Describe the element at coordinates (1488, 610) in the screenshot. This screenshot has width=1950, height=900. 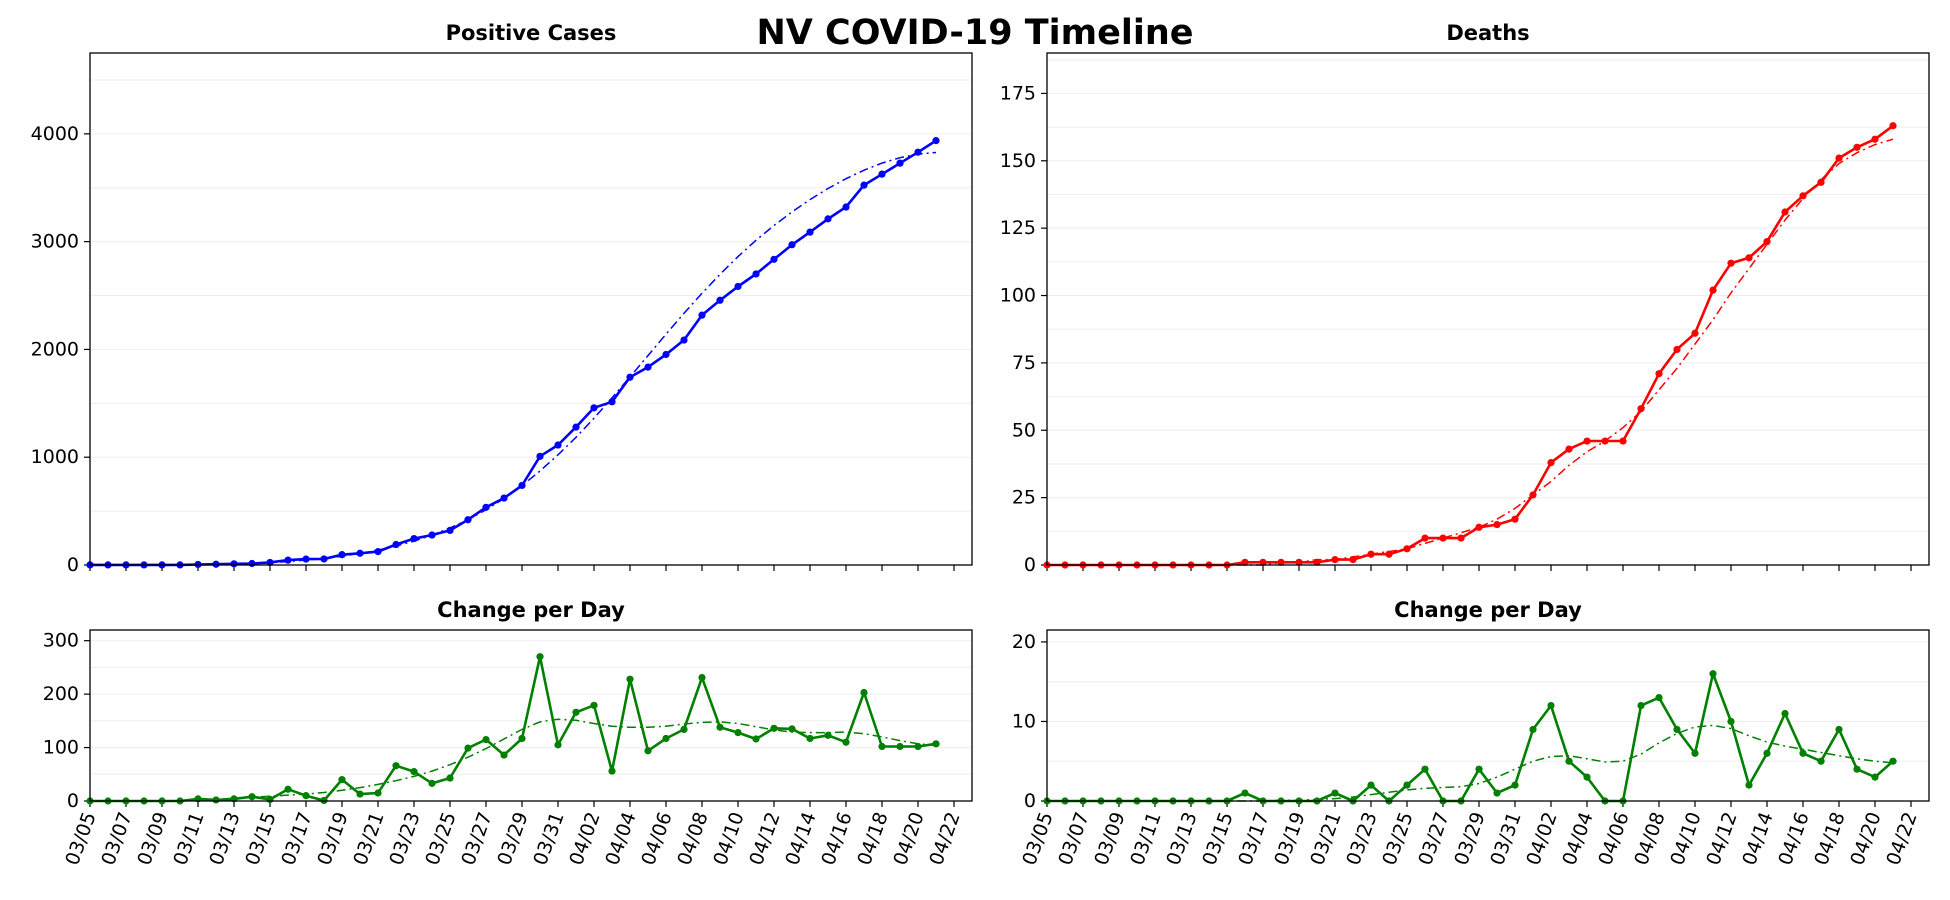
I see `chart-title: Change per Day` at that location.